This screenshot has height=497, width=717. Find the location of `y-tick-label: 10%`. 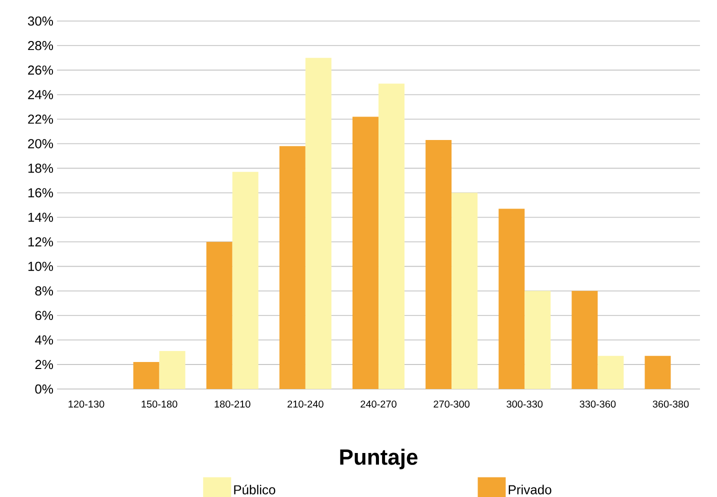

y-tick-label: 10% is located at coordinates (41, 266).